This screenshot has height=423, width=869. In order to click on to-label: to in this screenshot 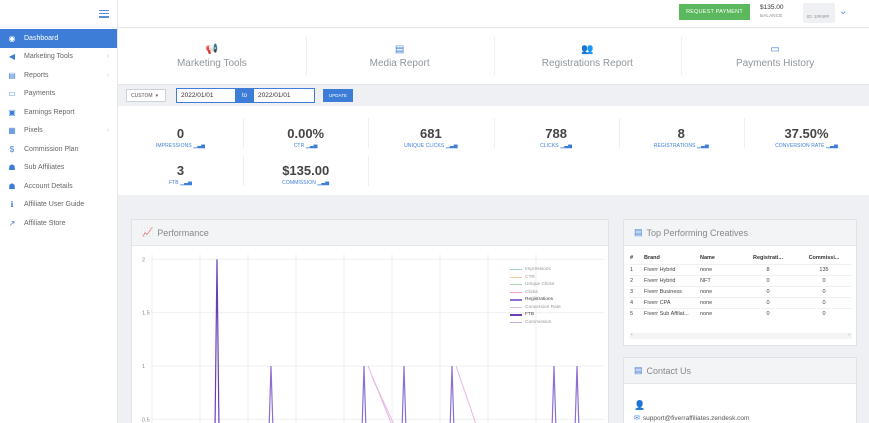, I will do `click(244, 95)`.